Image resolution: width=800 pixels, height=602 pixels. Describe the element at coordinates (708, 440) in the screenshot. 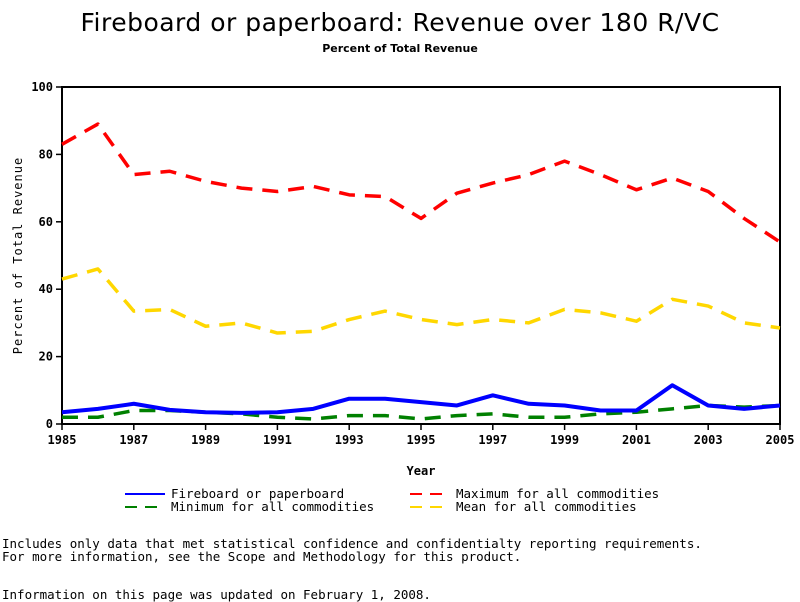

I see `x-tick-label: 2003` at that location.